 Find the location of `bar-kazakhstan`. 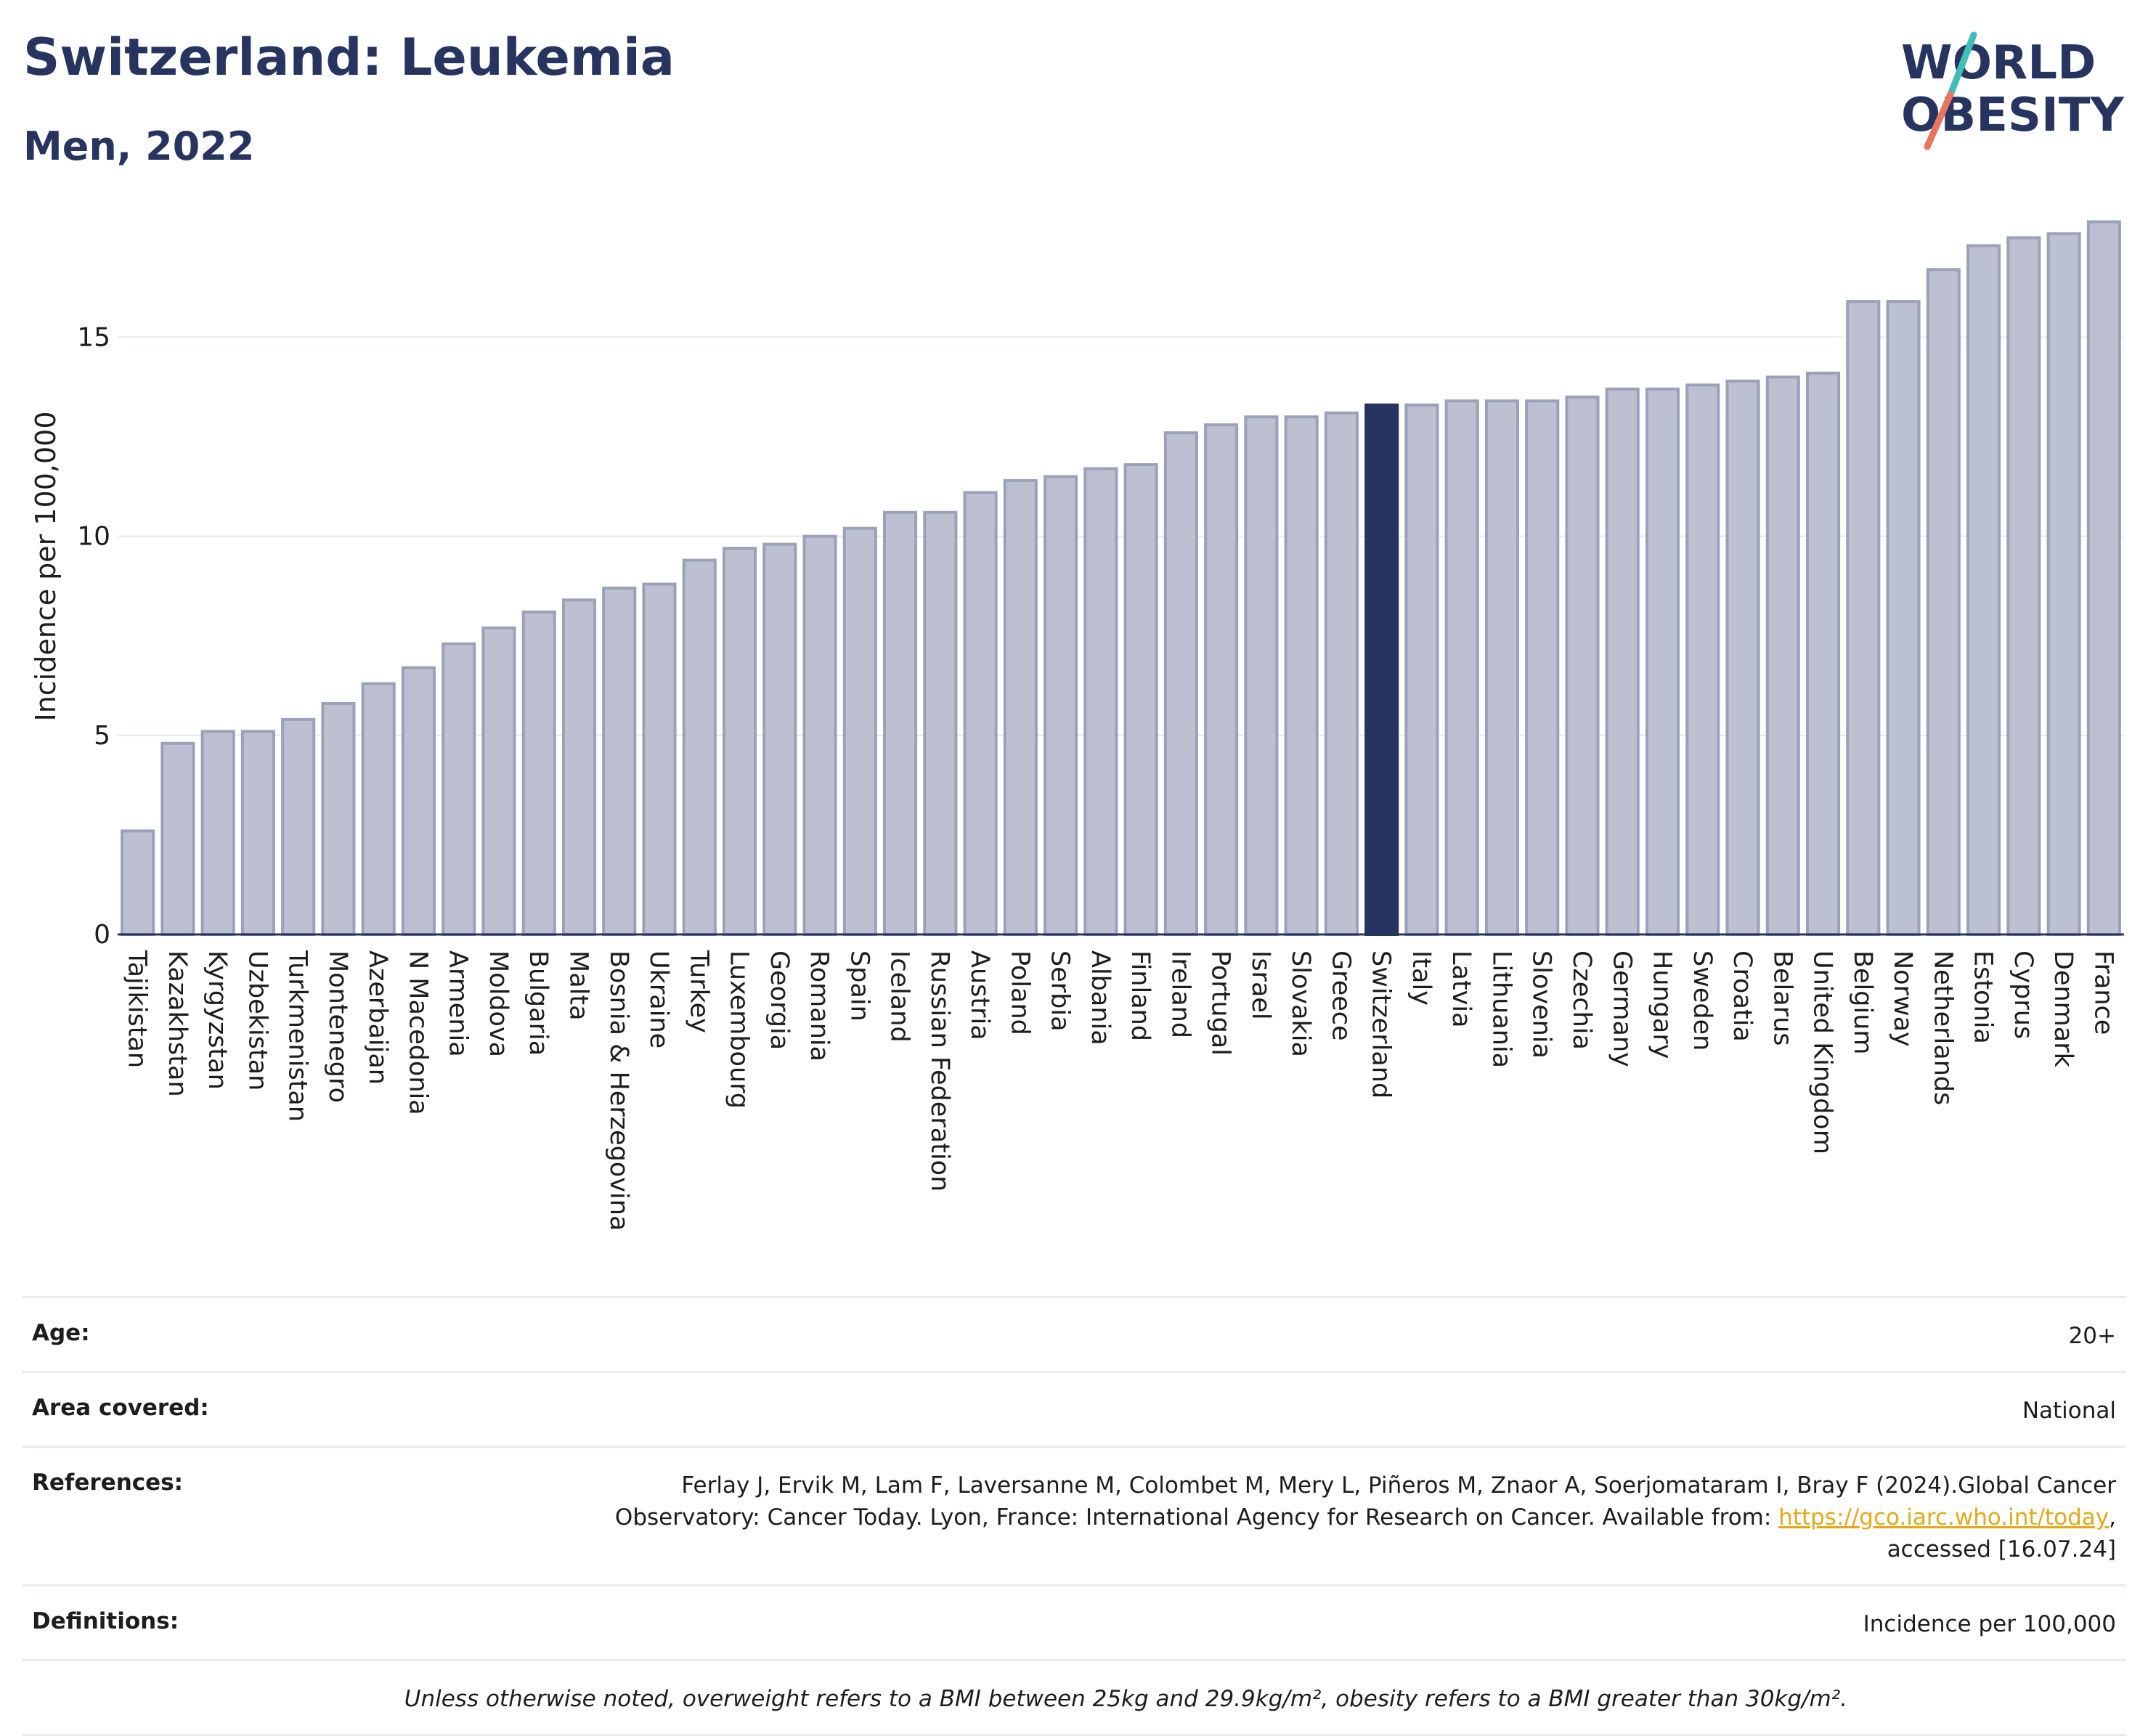

bar-kazakhstan is located at coordinates (177, 838).